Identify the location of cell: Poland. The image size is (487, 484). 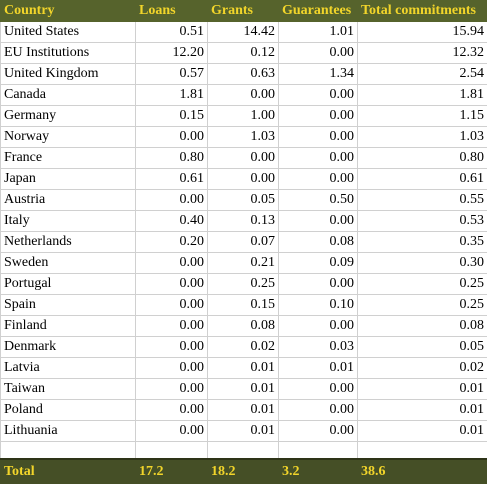
(68, 410).